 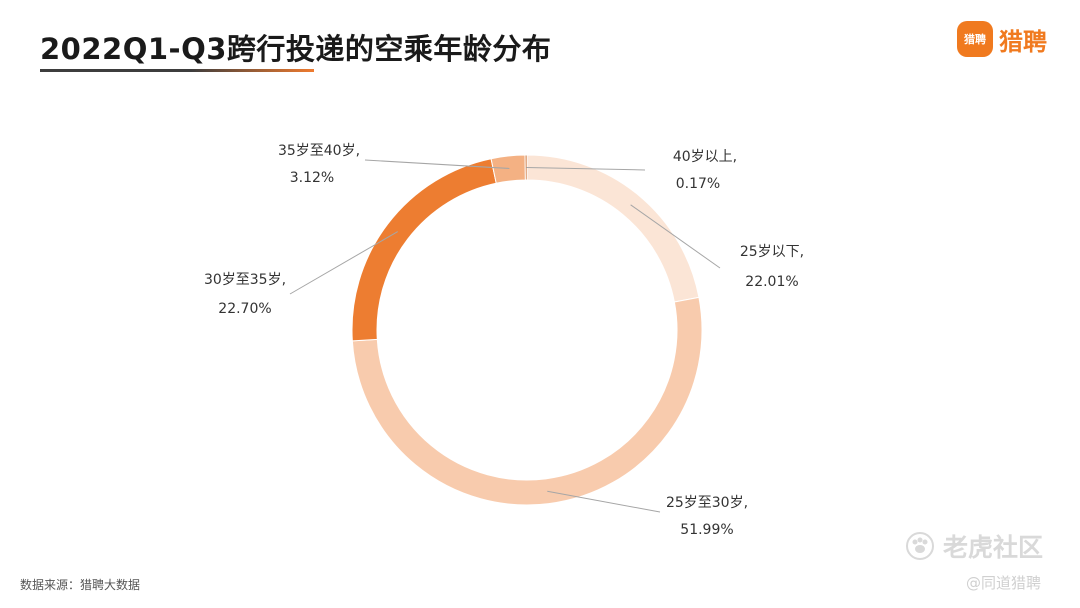 I want to click on slice-label-value-1: 22.01%, so click(x=771, y=282).